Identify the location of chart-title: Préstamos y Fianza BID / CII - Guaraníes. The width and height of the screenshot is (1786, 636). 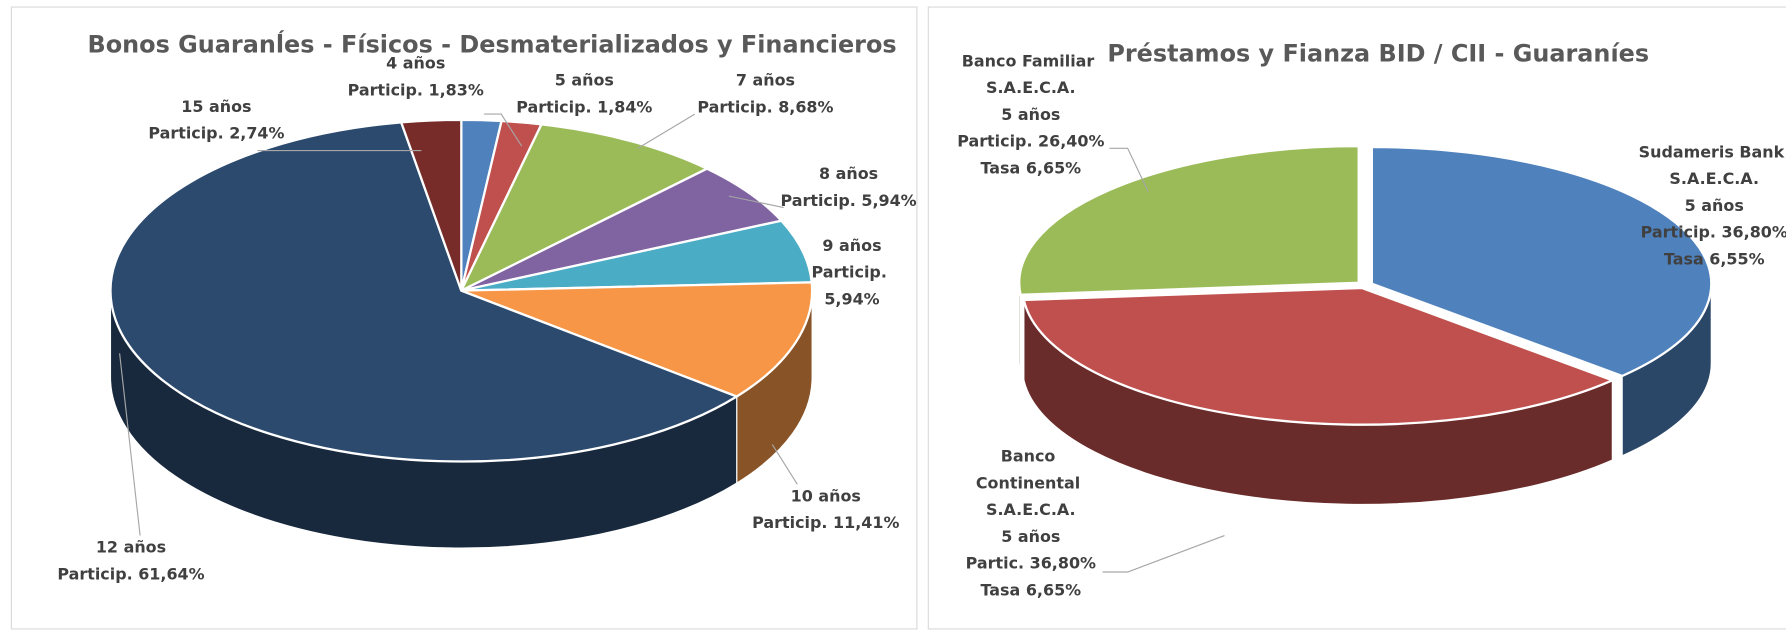
(1378, 54).